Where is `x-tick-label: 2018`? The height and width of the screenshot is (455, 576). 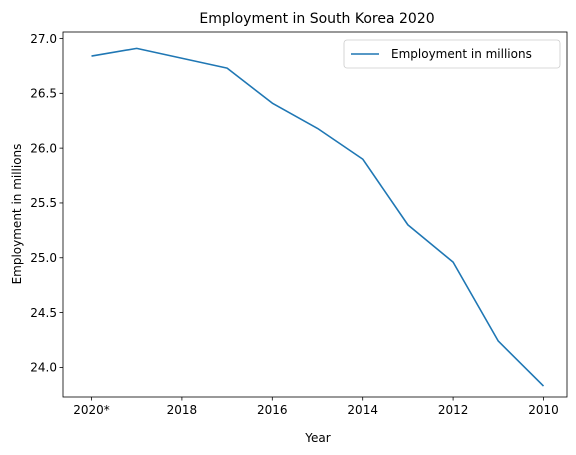 x-tick-label: 2018 is located at coordinates (182, 410).